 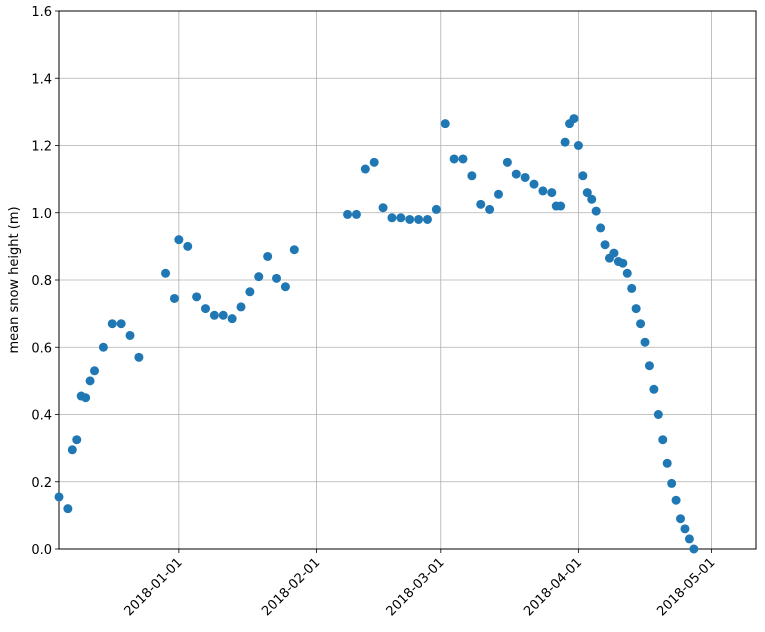 I want to click on x-tick-label: 2018-01-01, so click(x=154, y=587).